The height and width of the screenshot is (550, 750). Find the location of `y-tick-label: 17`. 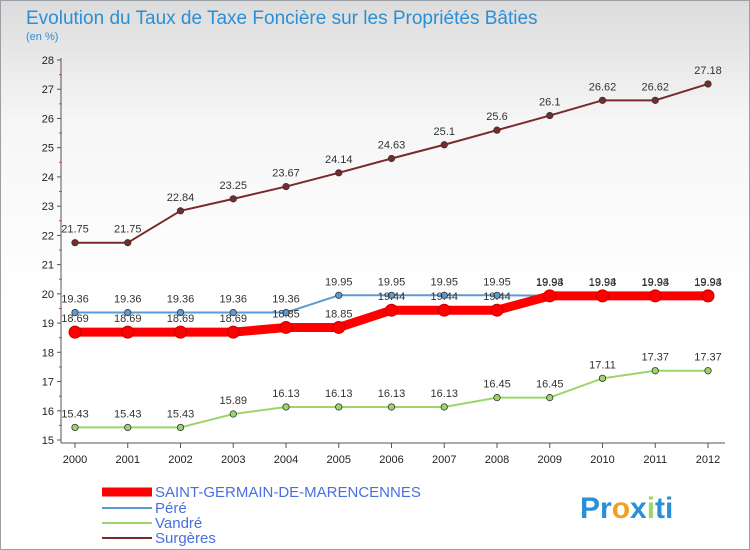

y-tick-label: 17 is located at coordinates (48, 383).